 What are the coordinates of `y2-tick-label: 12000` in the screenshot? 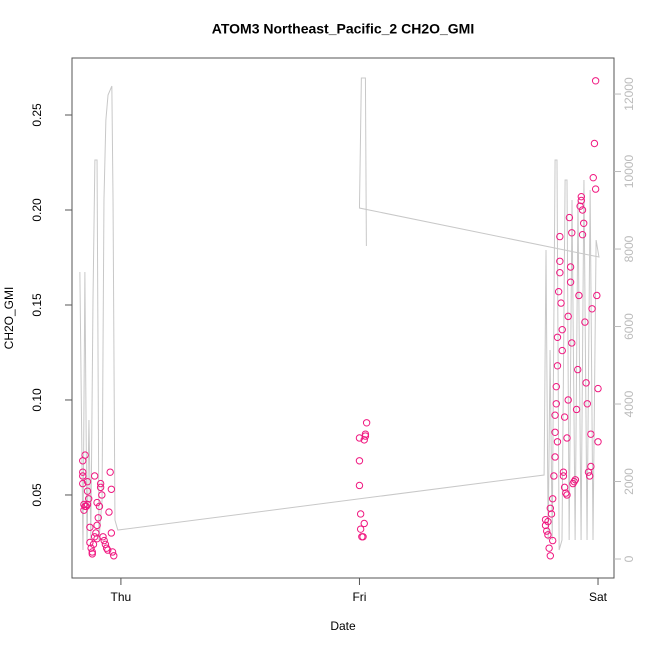 It's located at (629, 94).